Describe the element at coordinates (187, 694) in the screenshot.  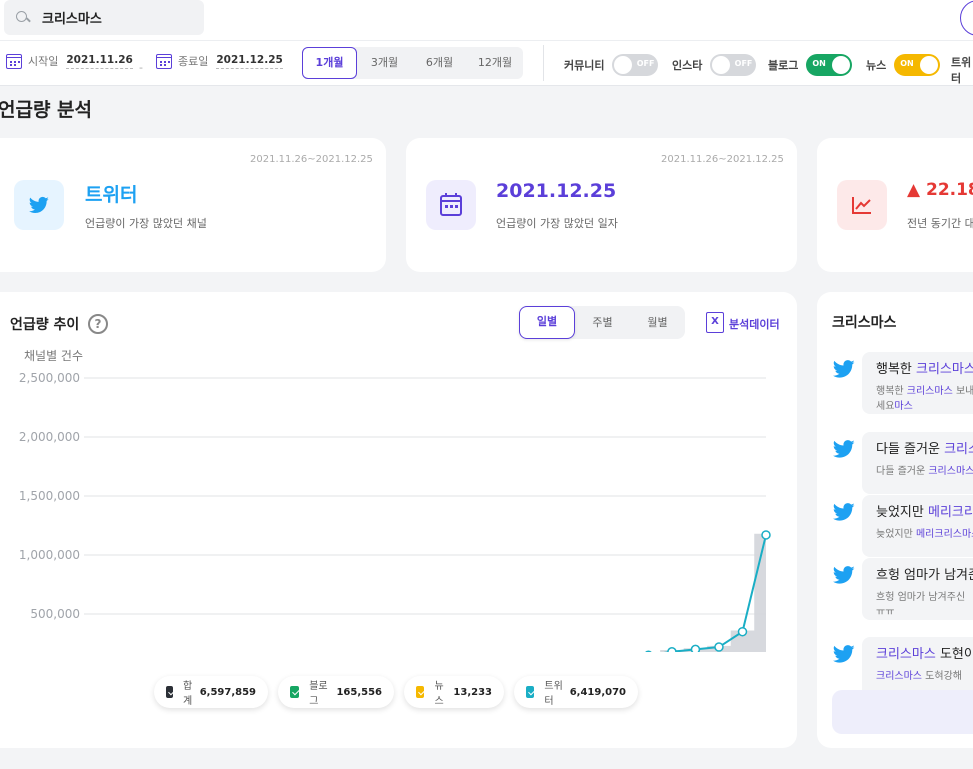
I see `legend-name: 합계` at that location.